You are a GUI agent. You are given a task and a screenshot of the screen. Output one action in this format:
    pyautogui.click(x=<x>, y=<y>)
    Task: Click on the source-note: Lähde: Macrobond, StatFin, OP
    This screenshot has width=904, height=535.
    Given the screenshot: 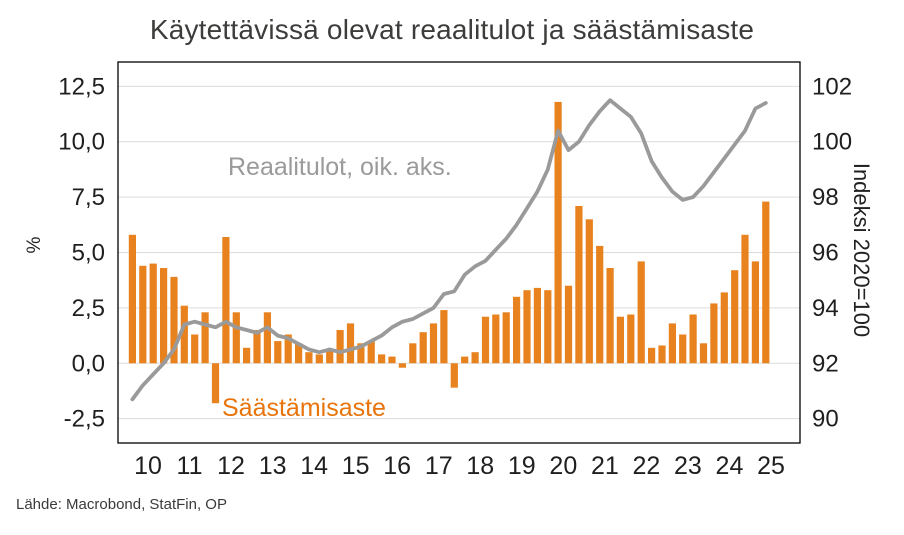 What is the action you would take?
    pyautogui.click(x=121, y=504)
    